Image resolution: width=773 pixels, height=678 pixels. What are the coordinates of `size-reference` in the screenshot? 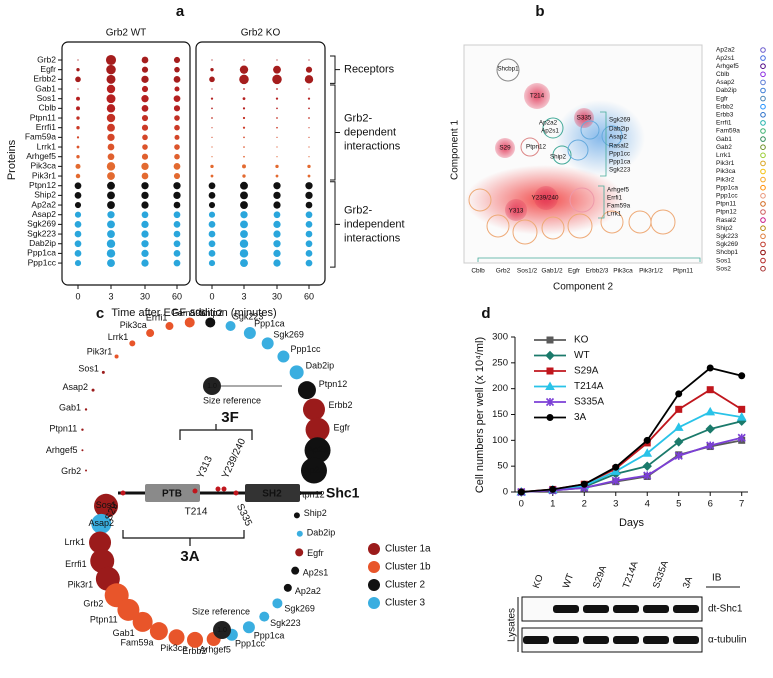 It's located at (222, 630).